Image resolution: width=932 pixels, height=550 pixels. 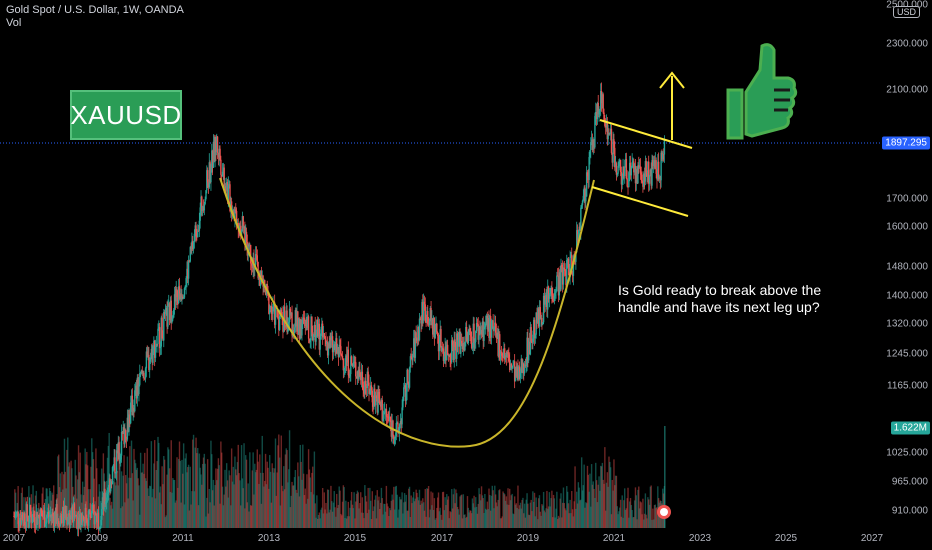 What do you see at coordinates (614, 538) in the screenshot?
I see `time-tick: 2021` at bounding box center [614, 538].